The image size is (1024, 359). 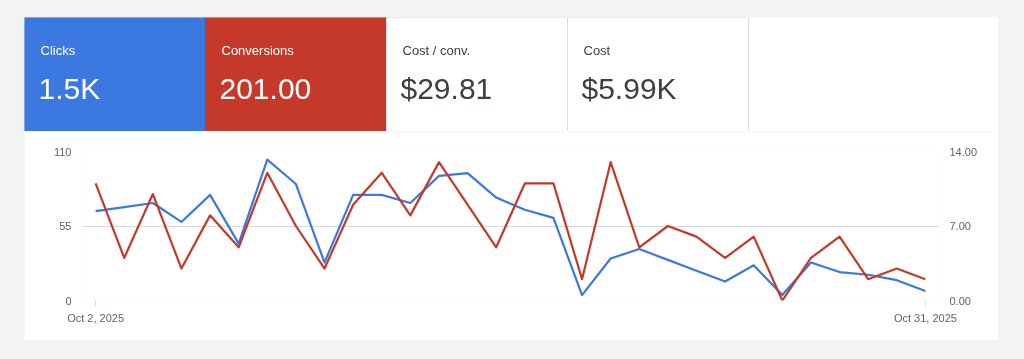 What do you see at coordinates (265, 88) in the screenshot?
I see `text: 201.00` at bounding box center [265, 88].